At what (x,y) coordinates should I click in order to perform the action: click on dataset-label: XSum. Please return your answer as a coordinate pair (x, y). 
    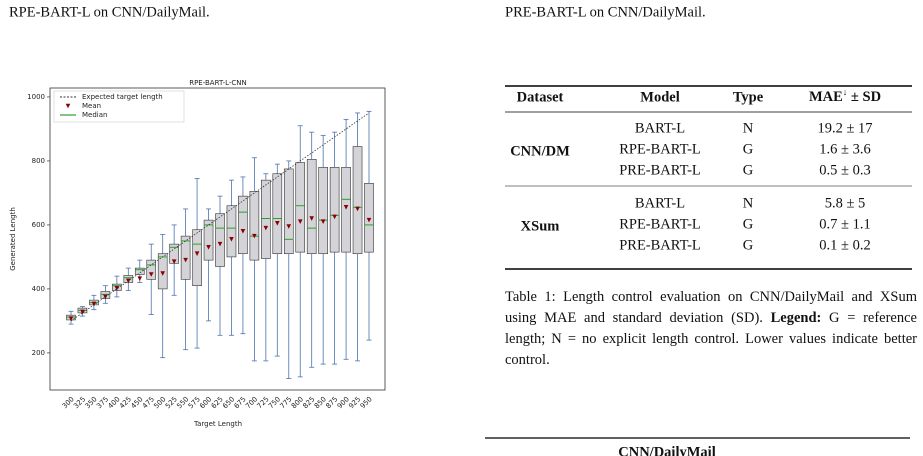
    Looking at the image, I should click on (540, 226).